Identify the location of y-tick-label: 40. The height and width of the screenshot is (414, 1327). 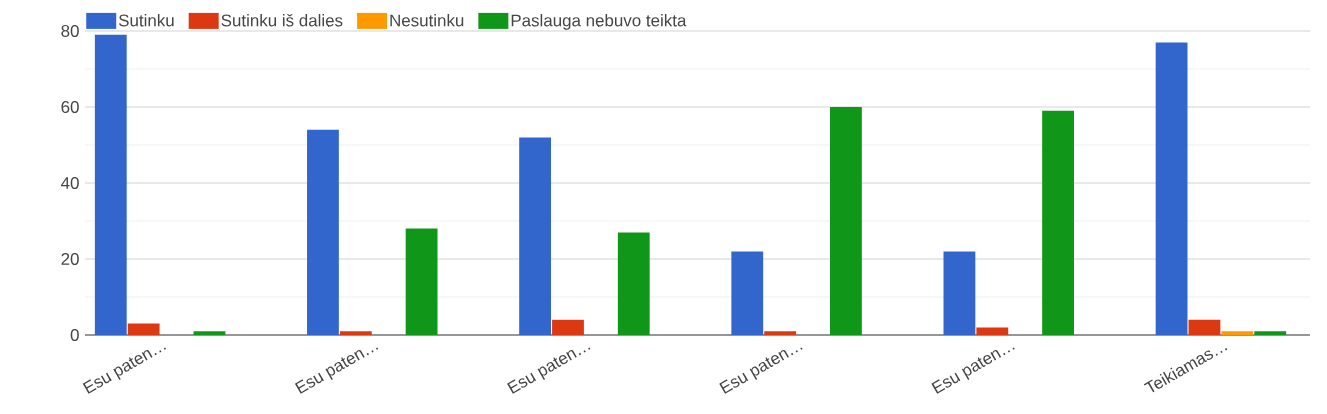
(70, 183).